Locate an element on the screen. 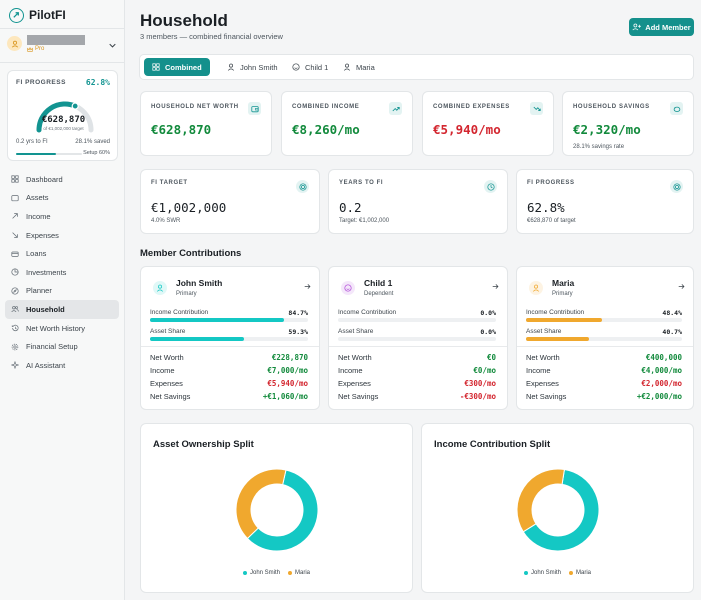 The width and height of the screenshot is (701, 600). smile-icon is located at coordinates (296, 67).